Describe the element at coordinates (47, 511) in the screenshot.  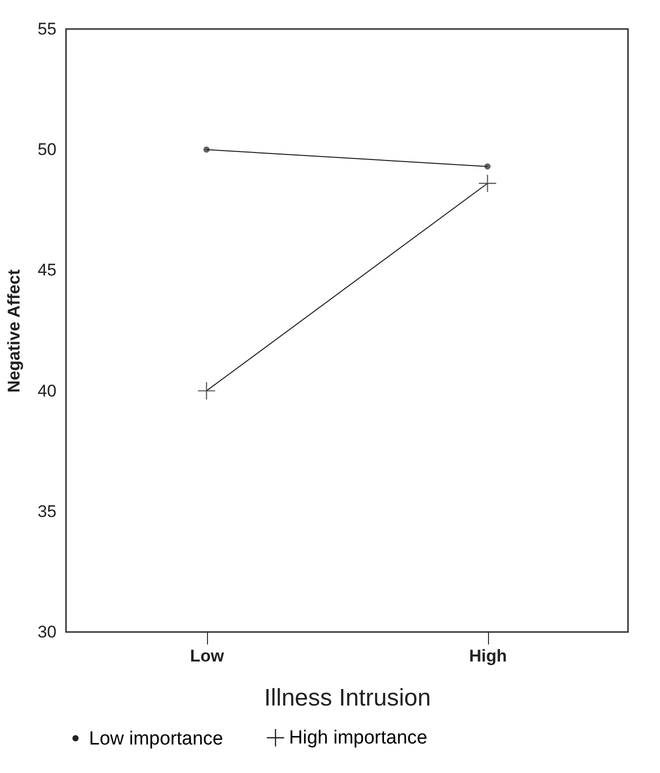
I see `y-tick-label: 35` at that location.